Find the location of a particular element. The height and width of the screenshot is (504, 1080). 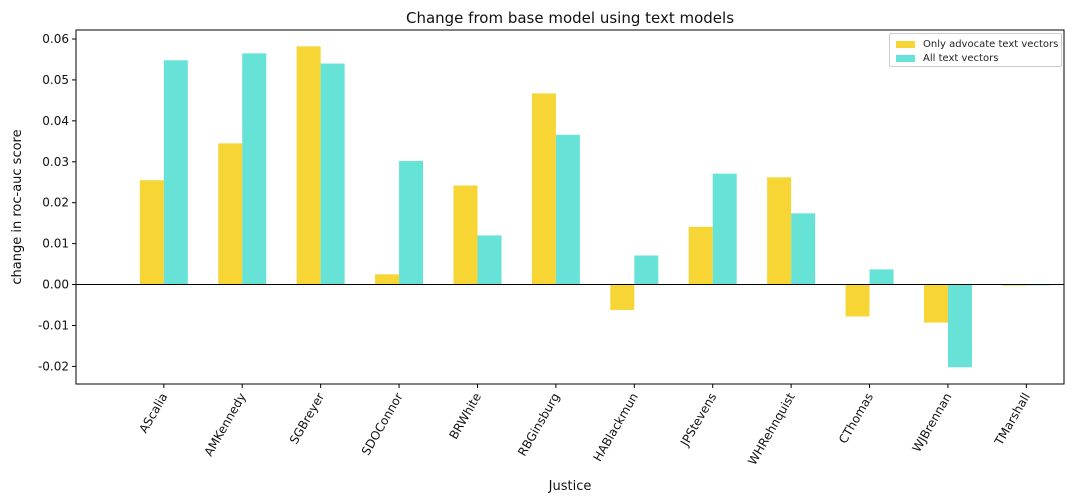

y-tick-label: 0.01 is located at coordinates (55, 244).